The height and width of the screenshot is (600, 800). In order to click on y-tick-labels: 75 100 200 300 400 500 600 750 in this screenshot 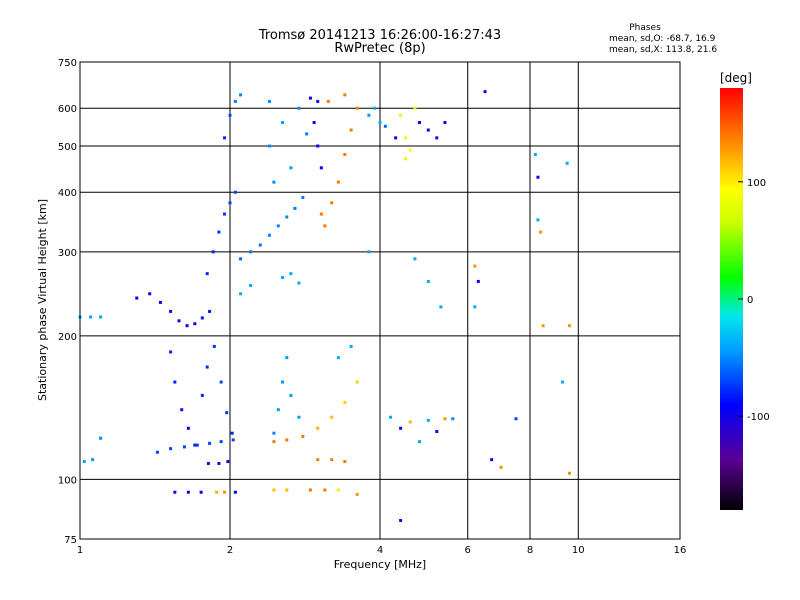, I will do `click(67, 302)`.